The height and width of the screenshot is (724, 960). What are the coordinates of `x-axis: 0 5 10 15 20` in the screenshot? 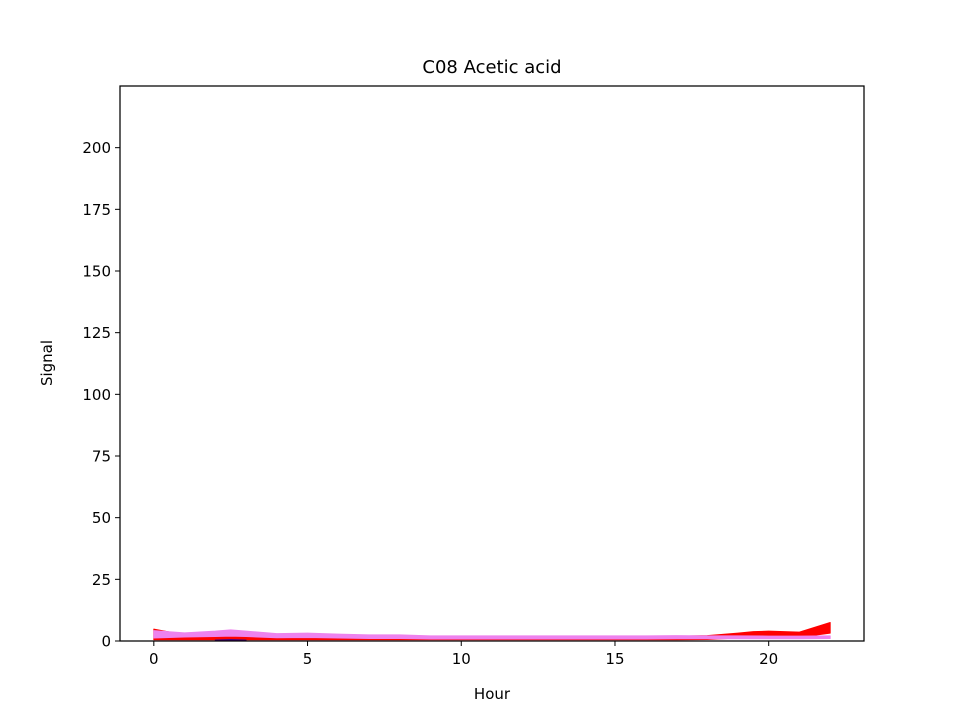 It's located at (463, 654).